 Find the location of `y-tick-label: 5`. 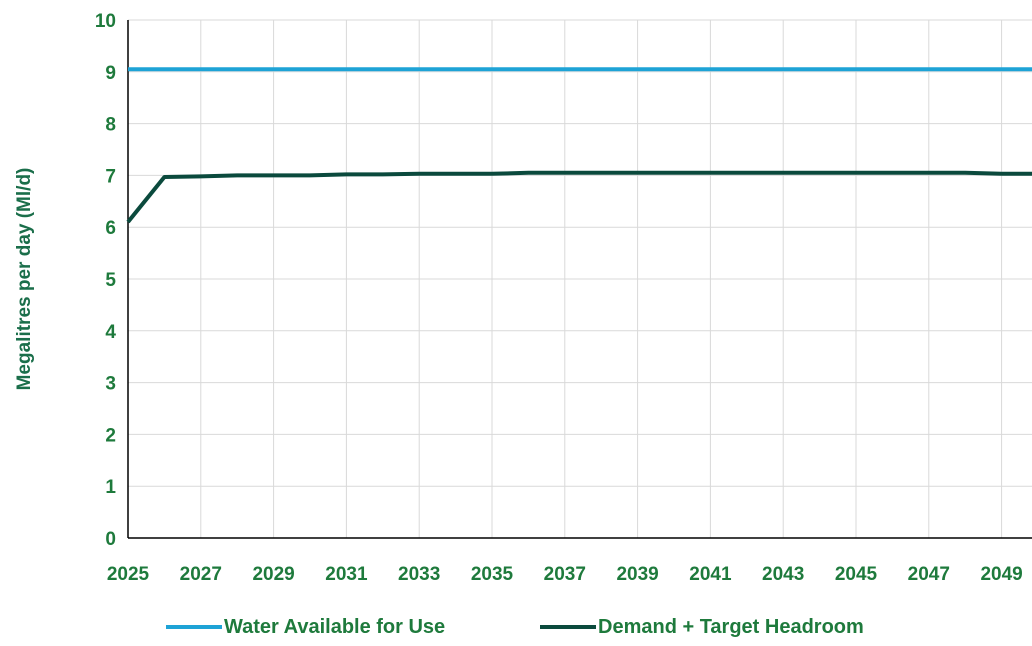

y-tick-label: 5 is located at coordinates (110, 280).